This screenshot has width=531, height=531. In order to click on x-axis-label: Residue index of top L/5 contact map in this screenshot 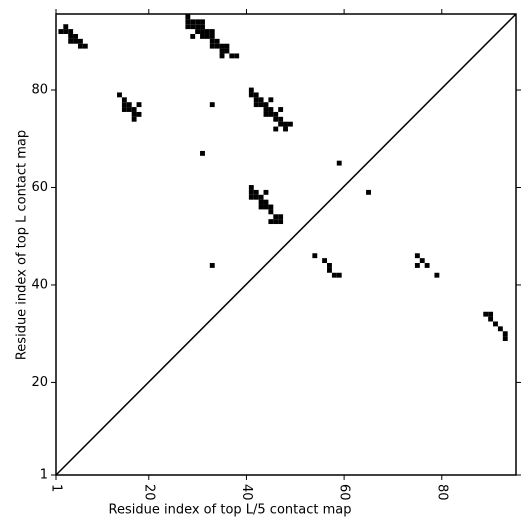, I will do `click(230, 510)`.